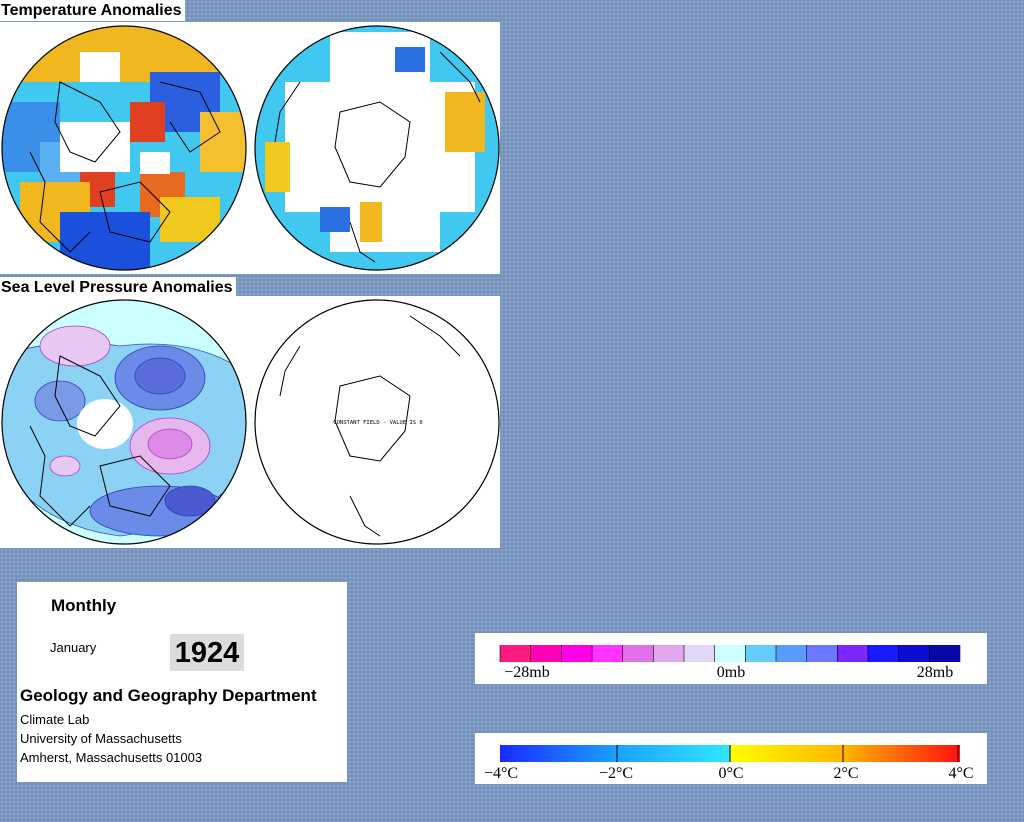  I want to click on slp-label-zero: 0mb, so click(731, 672).